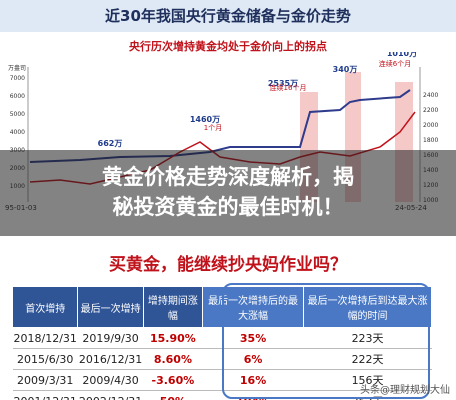 This screenshot has height=400, width=456. I want to click on header-cell: 最后一次增持后的最大涨幅, so click(253, 307).